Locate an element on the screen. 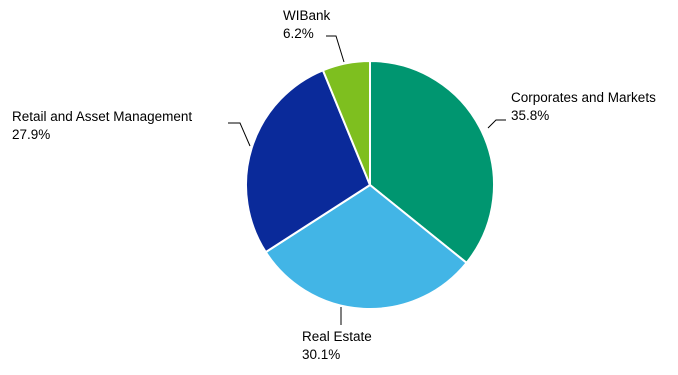 This screenshot has height=375, width=678. slice-value-retail-and-asset-management: 27.9% is located at coordinates (31, 134).